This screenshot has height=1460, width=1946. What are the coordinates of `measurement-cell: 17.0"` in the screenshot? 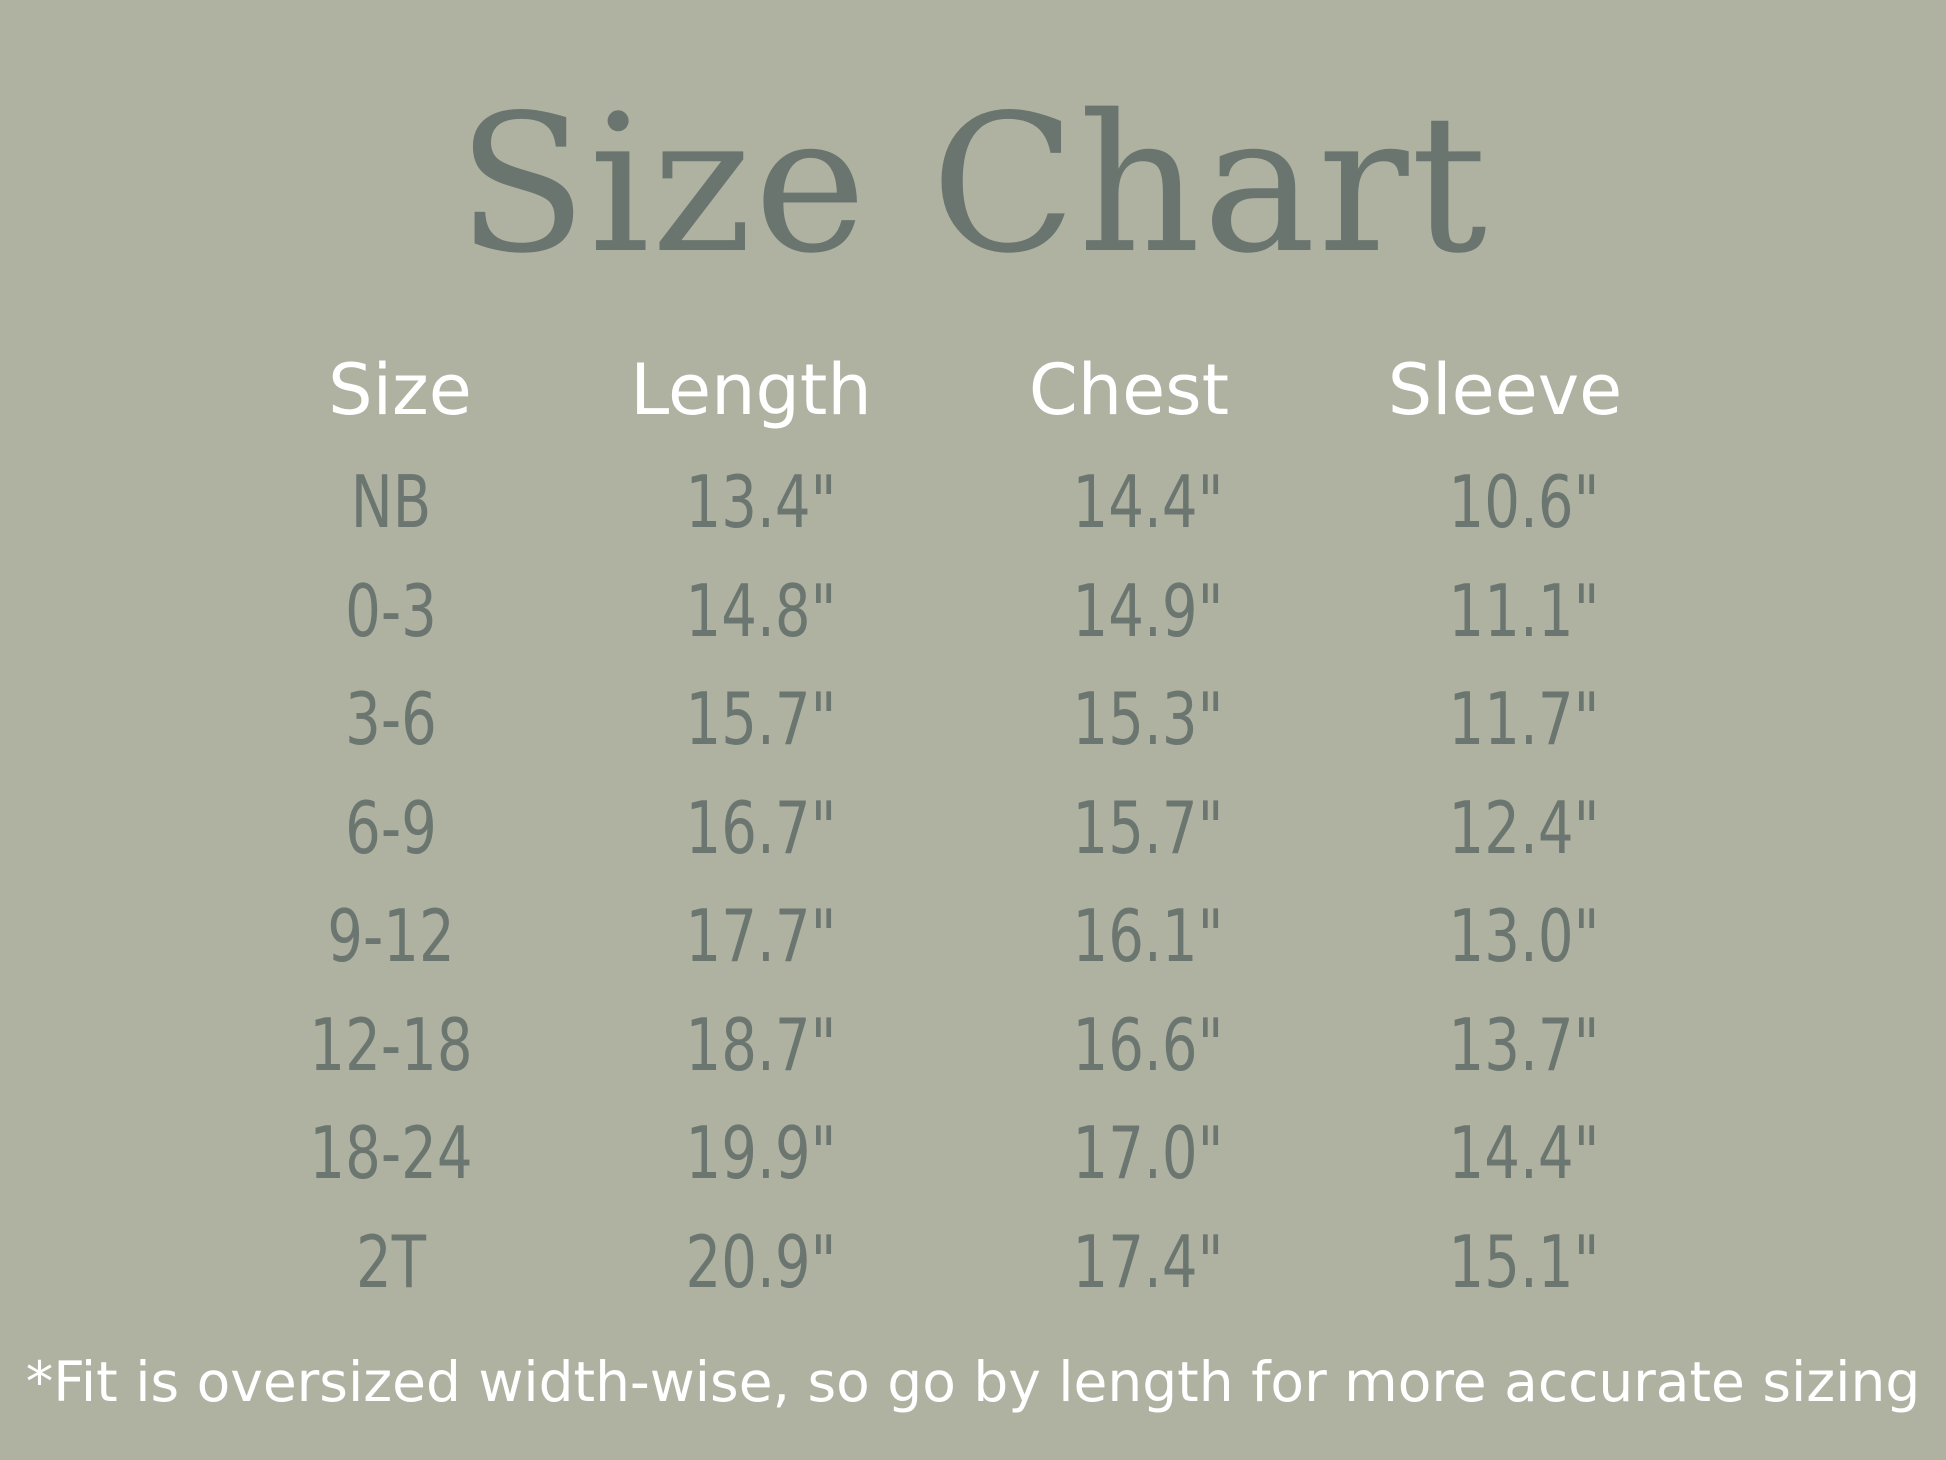 It's located at (1148, 1153).